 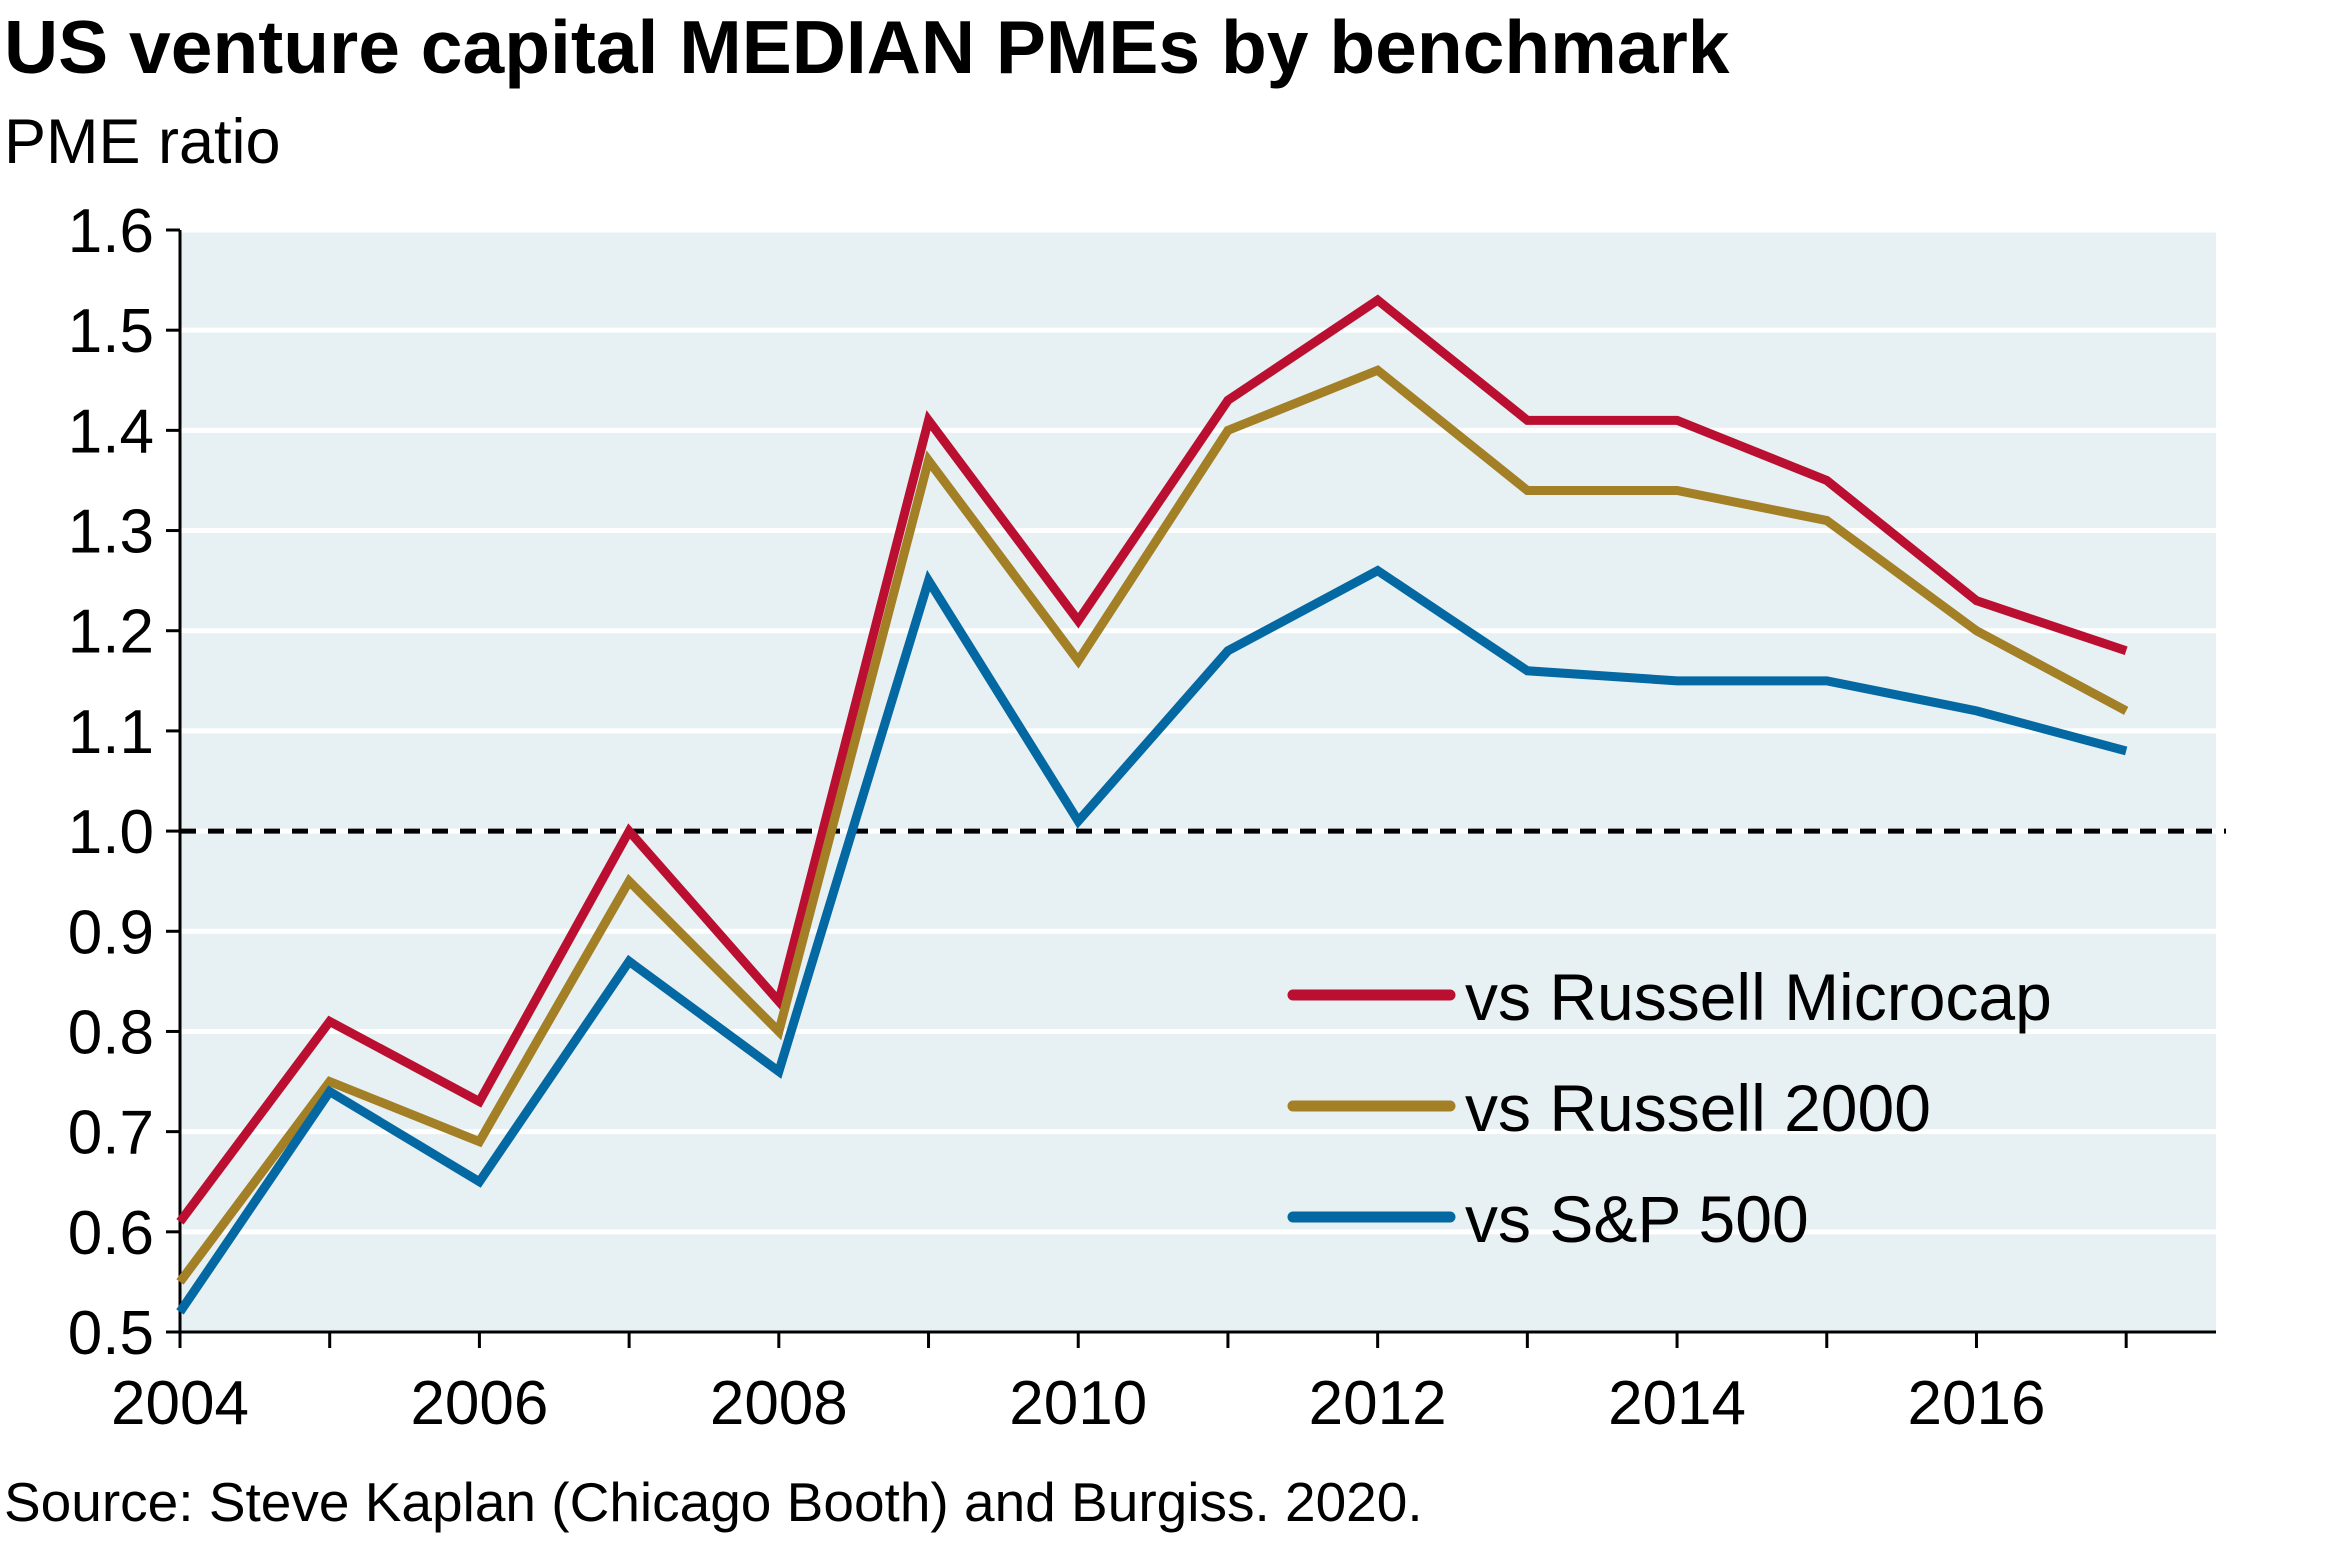 What do you see at coordinates (1677, 1403) in the screenshot?
I see `x-tick-label: 2014` at bounding box center [1677, 1403].